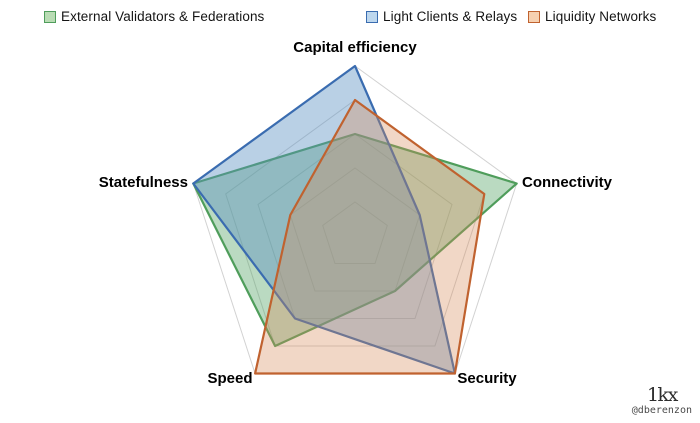  Describe the element at coordinates (662, 395) in the screenshot. I see `1kx-logo: 1kx` at that location.